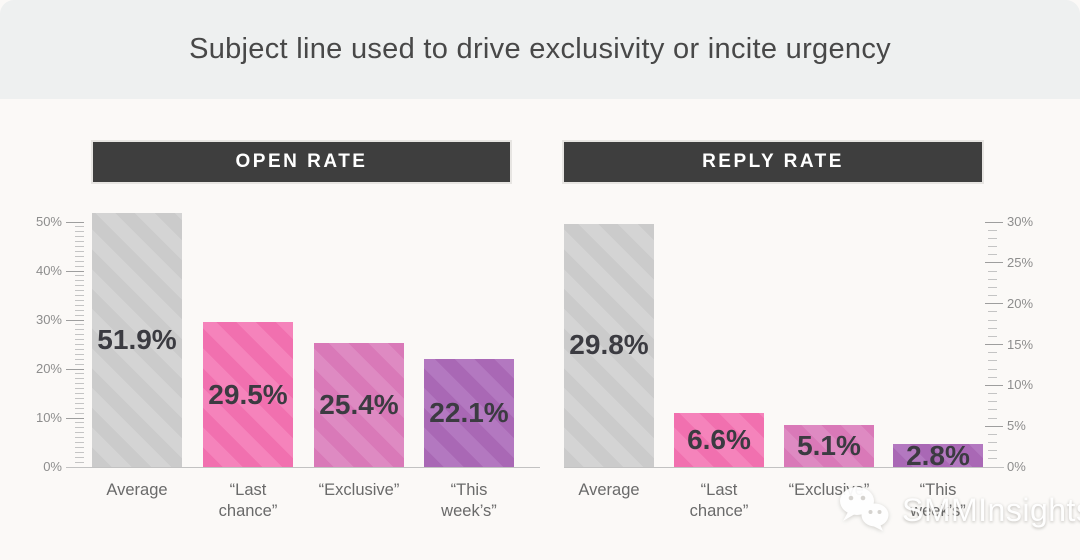 The height and width of the screenshot is (560, 1080). Describe the element at coordinates (1016, 426) in the screenshot. I see `y-axis-tick-label: 5%` at that location.